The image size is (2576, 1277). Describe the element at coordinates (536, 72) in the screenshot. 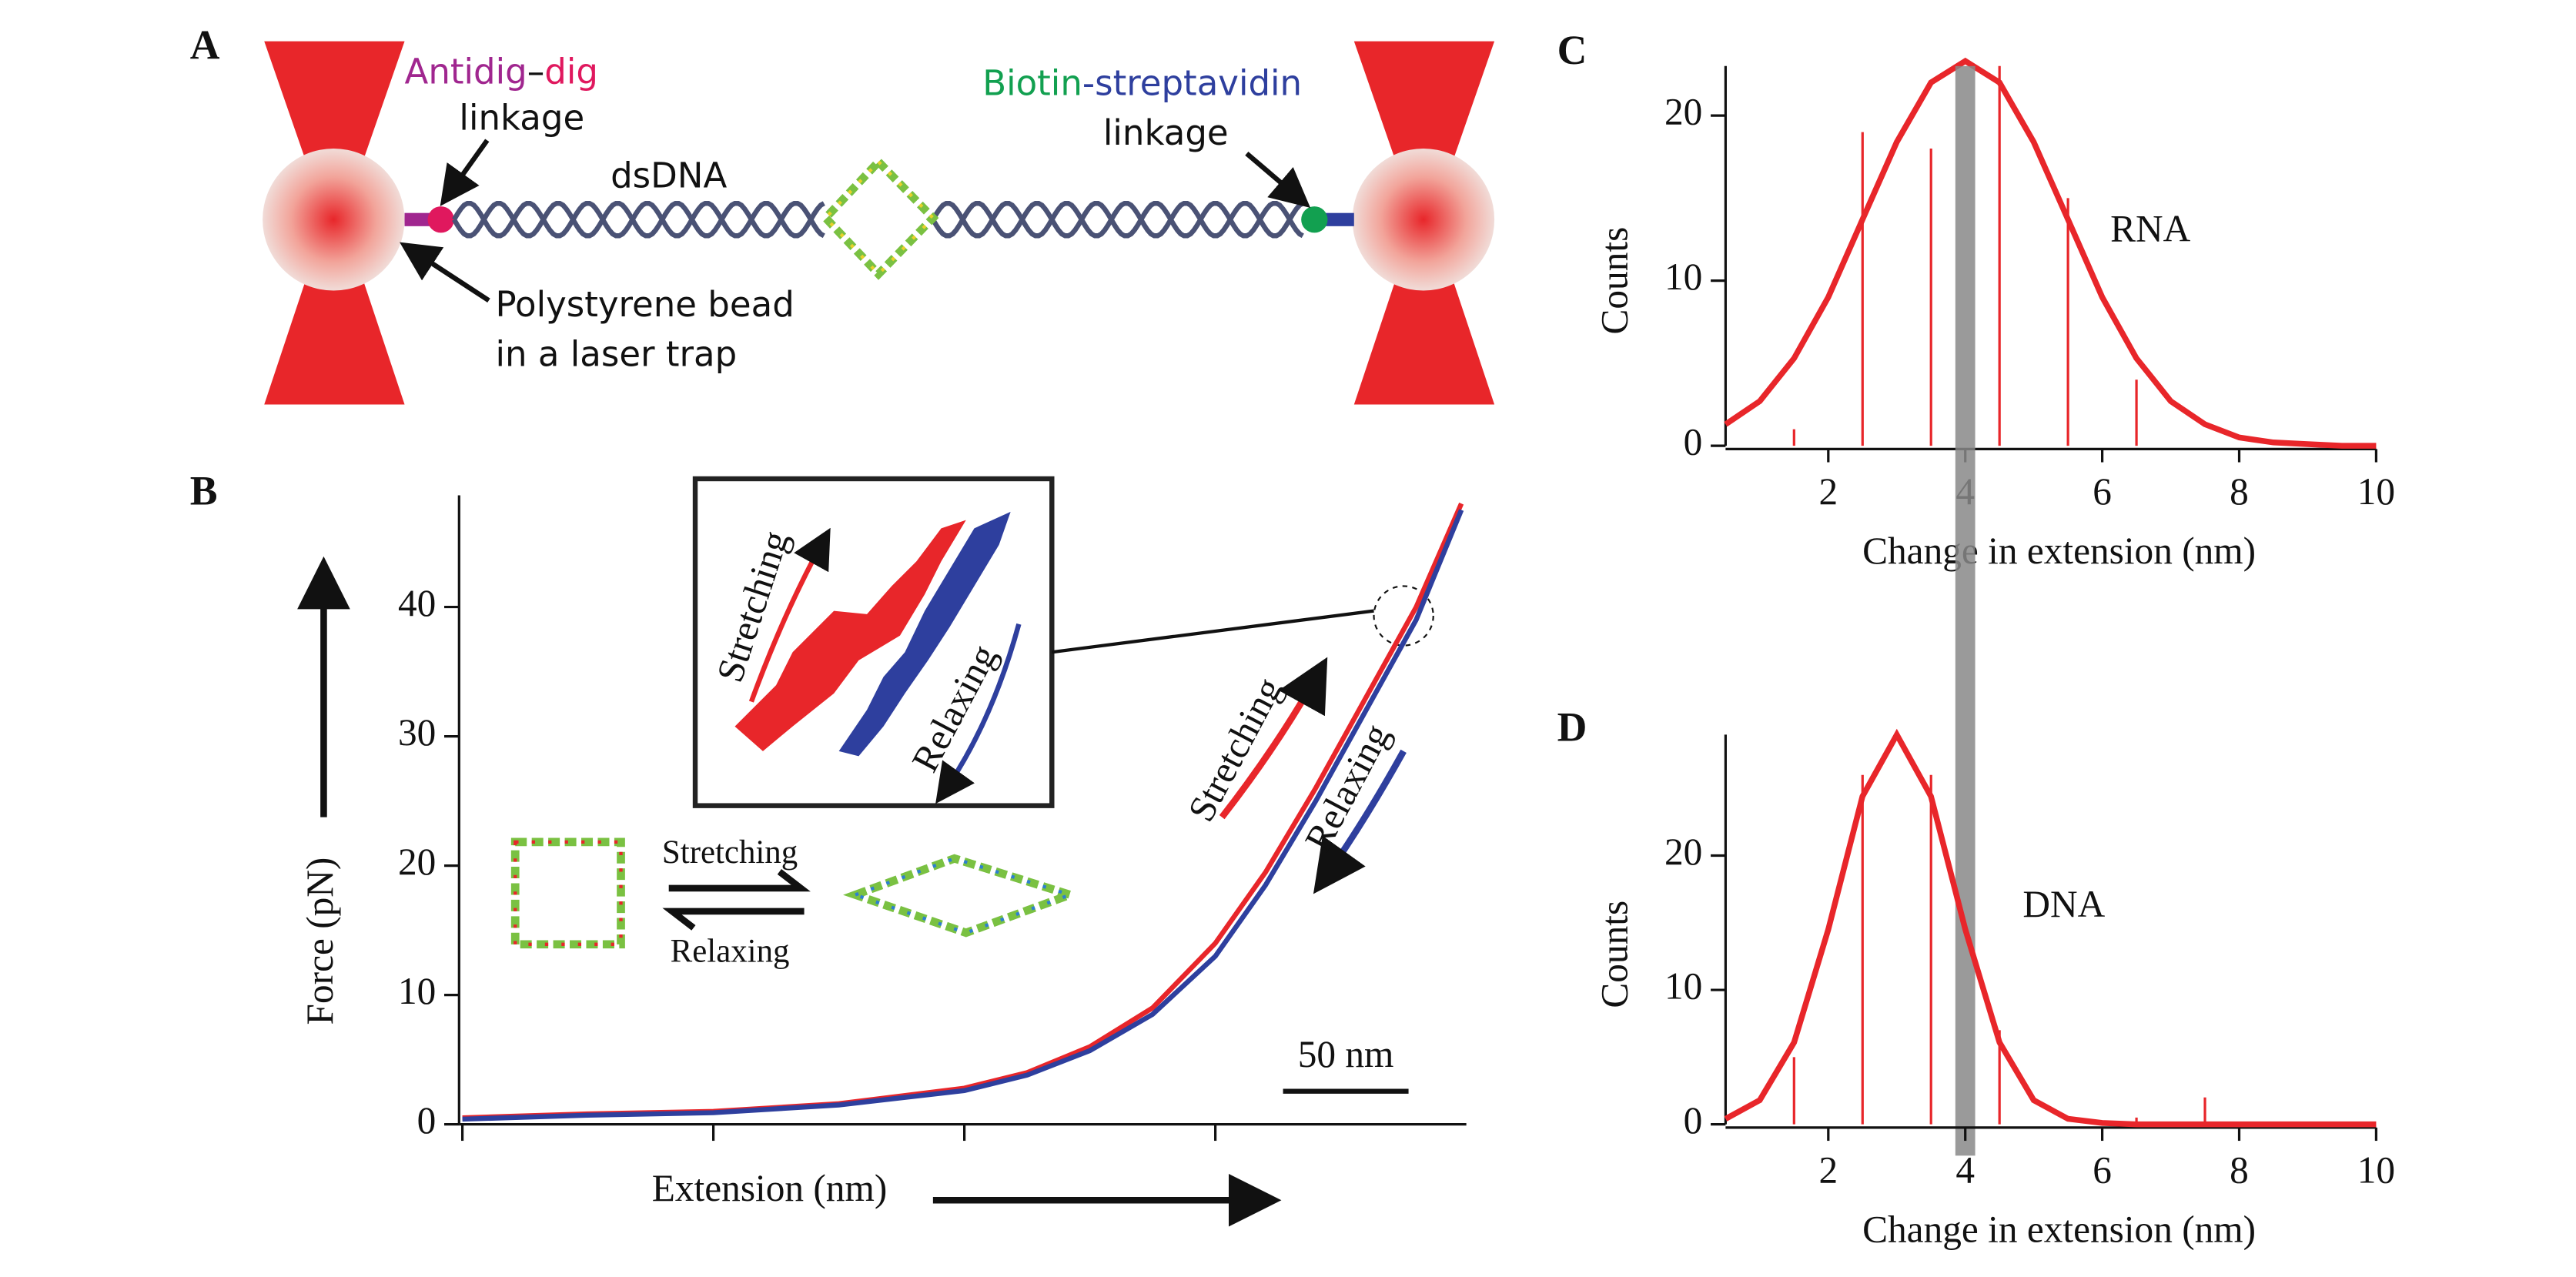

I see `label-part: –` at that location.